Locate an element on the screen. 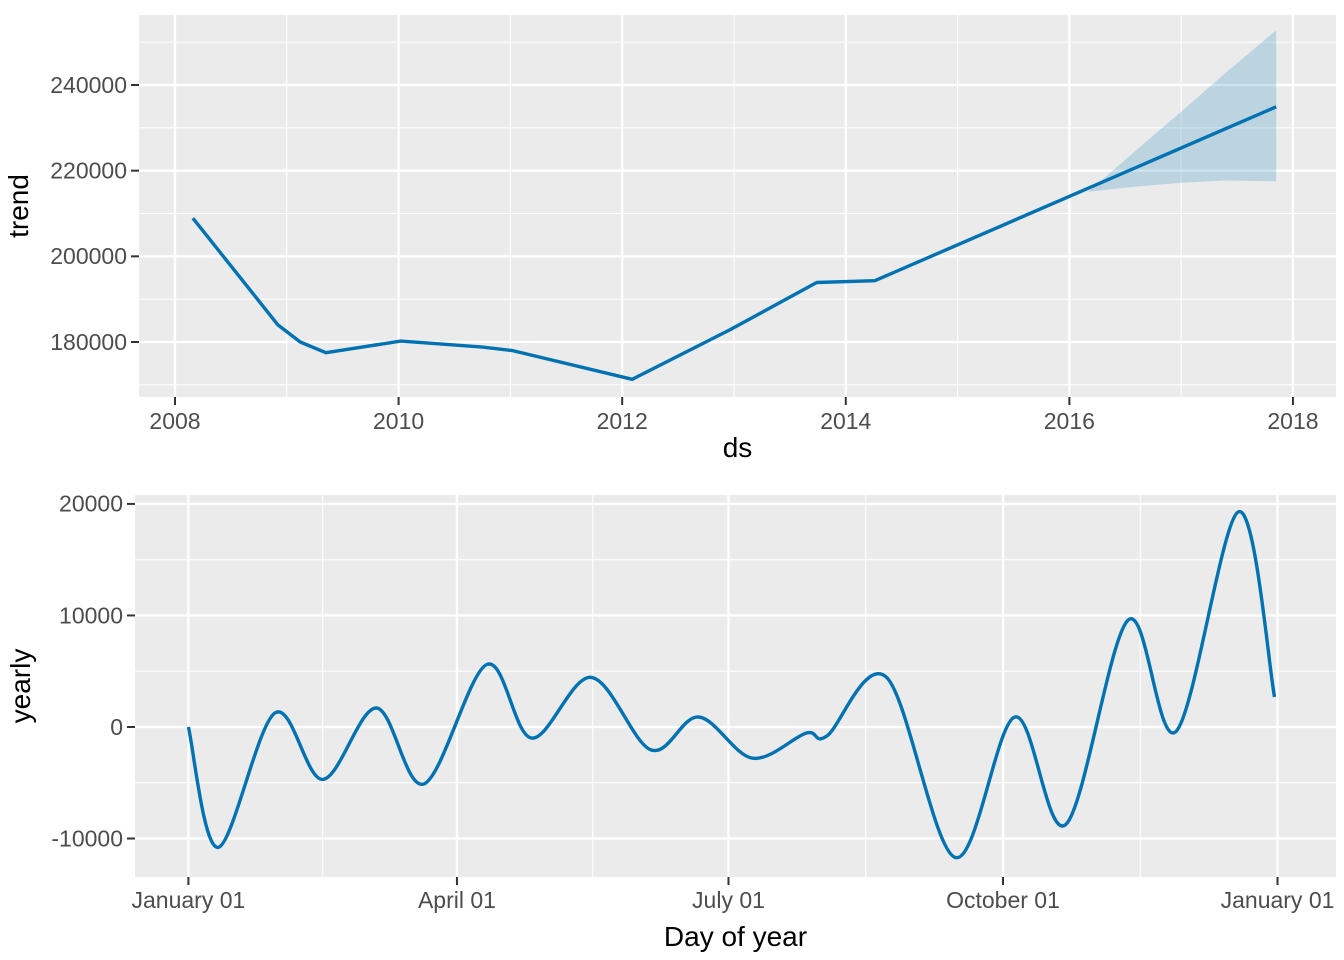 The width and height of the screenshot is (1344, 960). x-axis-title: ds is located at coordinates (738, 446).